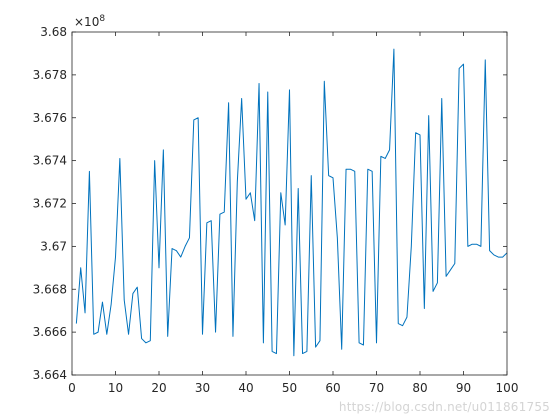  Describe the element at coordinates (53, 32) in the screenshot. I see `y-tick-label: 3.68` at that location.